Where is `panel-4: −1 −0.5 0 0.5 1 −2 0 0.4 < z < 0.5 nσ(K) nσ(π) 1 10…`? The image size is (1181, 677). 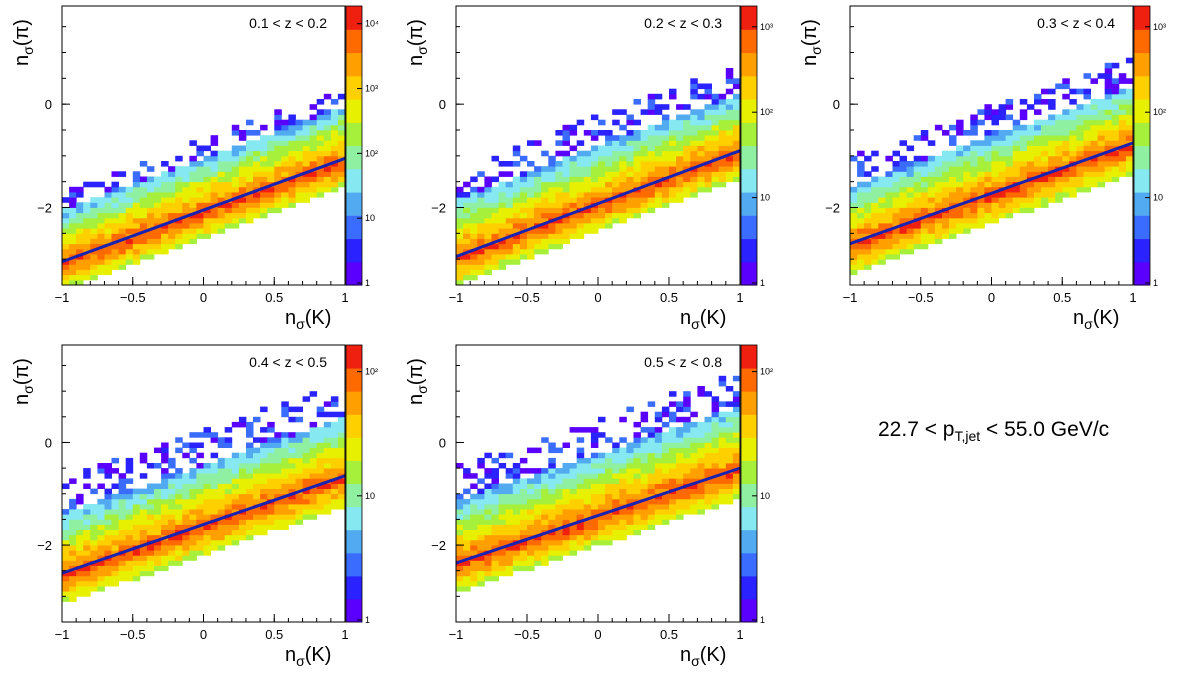 panel-4: −1 −0.5 0 0.5 1 −2 0 0.4 < z < 0.5 nσ(K) nσ(π) 1 10… is located at coordinates (194, 506).